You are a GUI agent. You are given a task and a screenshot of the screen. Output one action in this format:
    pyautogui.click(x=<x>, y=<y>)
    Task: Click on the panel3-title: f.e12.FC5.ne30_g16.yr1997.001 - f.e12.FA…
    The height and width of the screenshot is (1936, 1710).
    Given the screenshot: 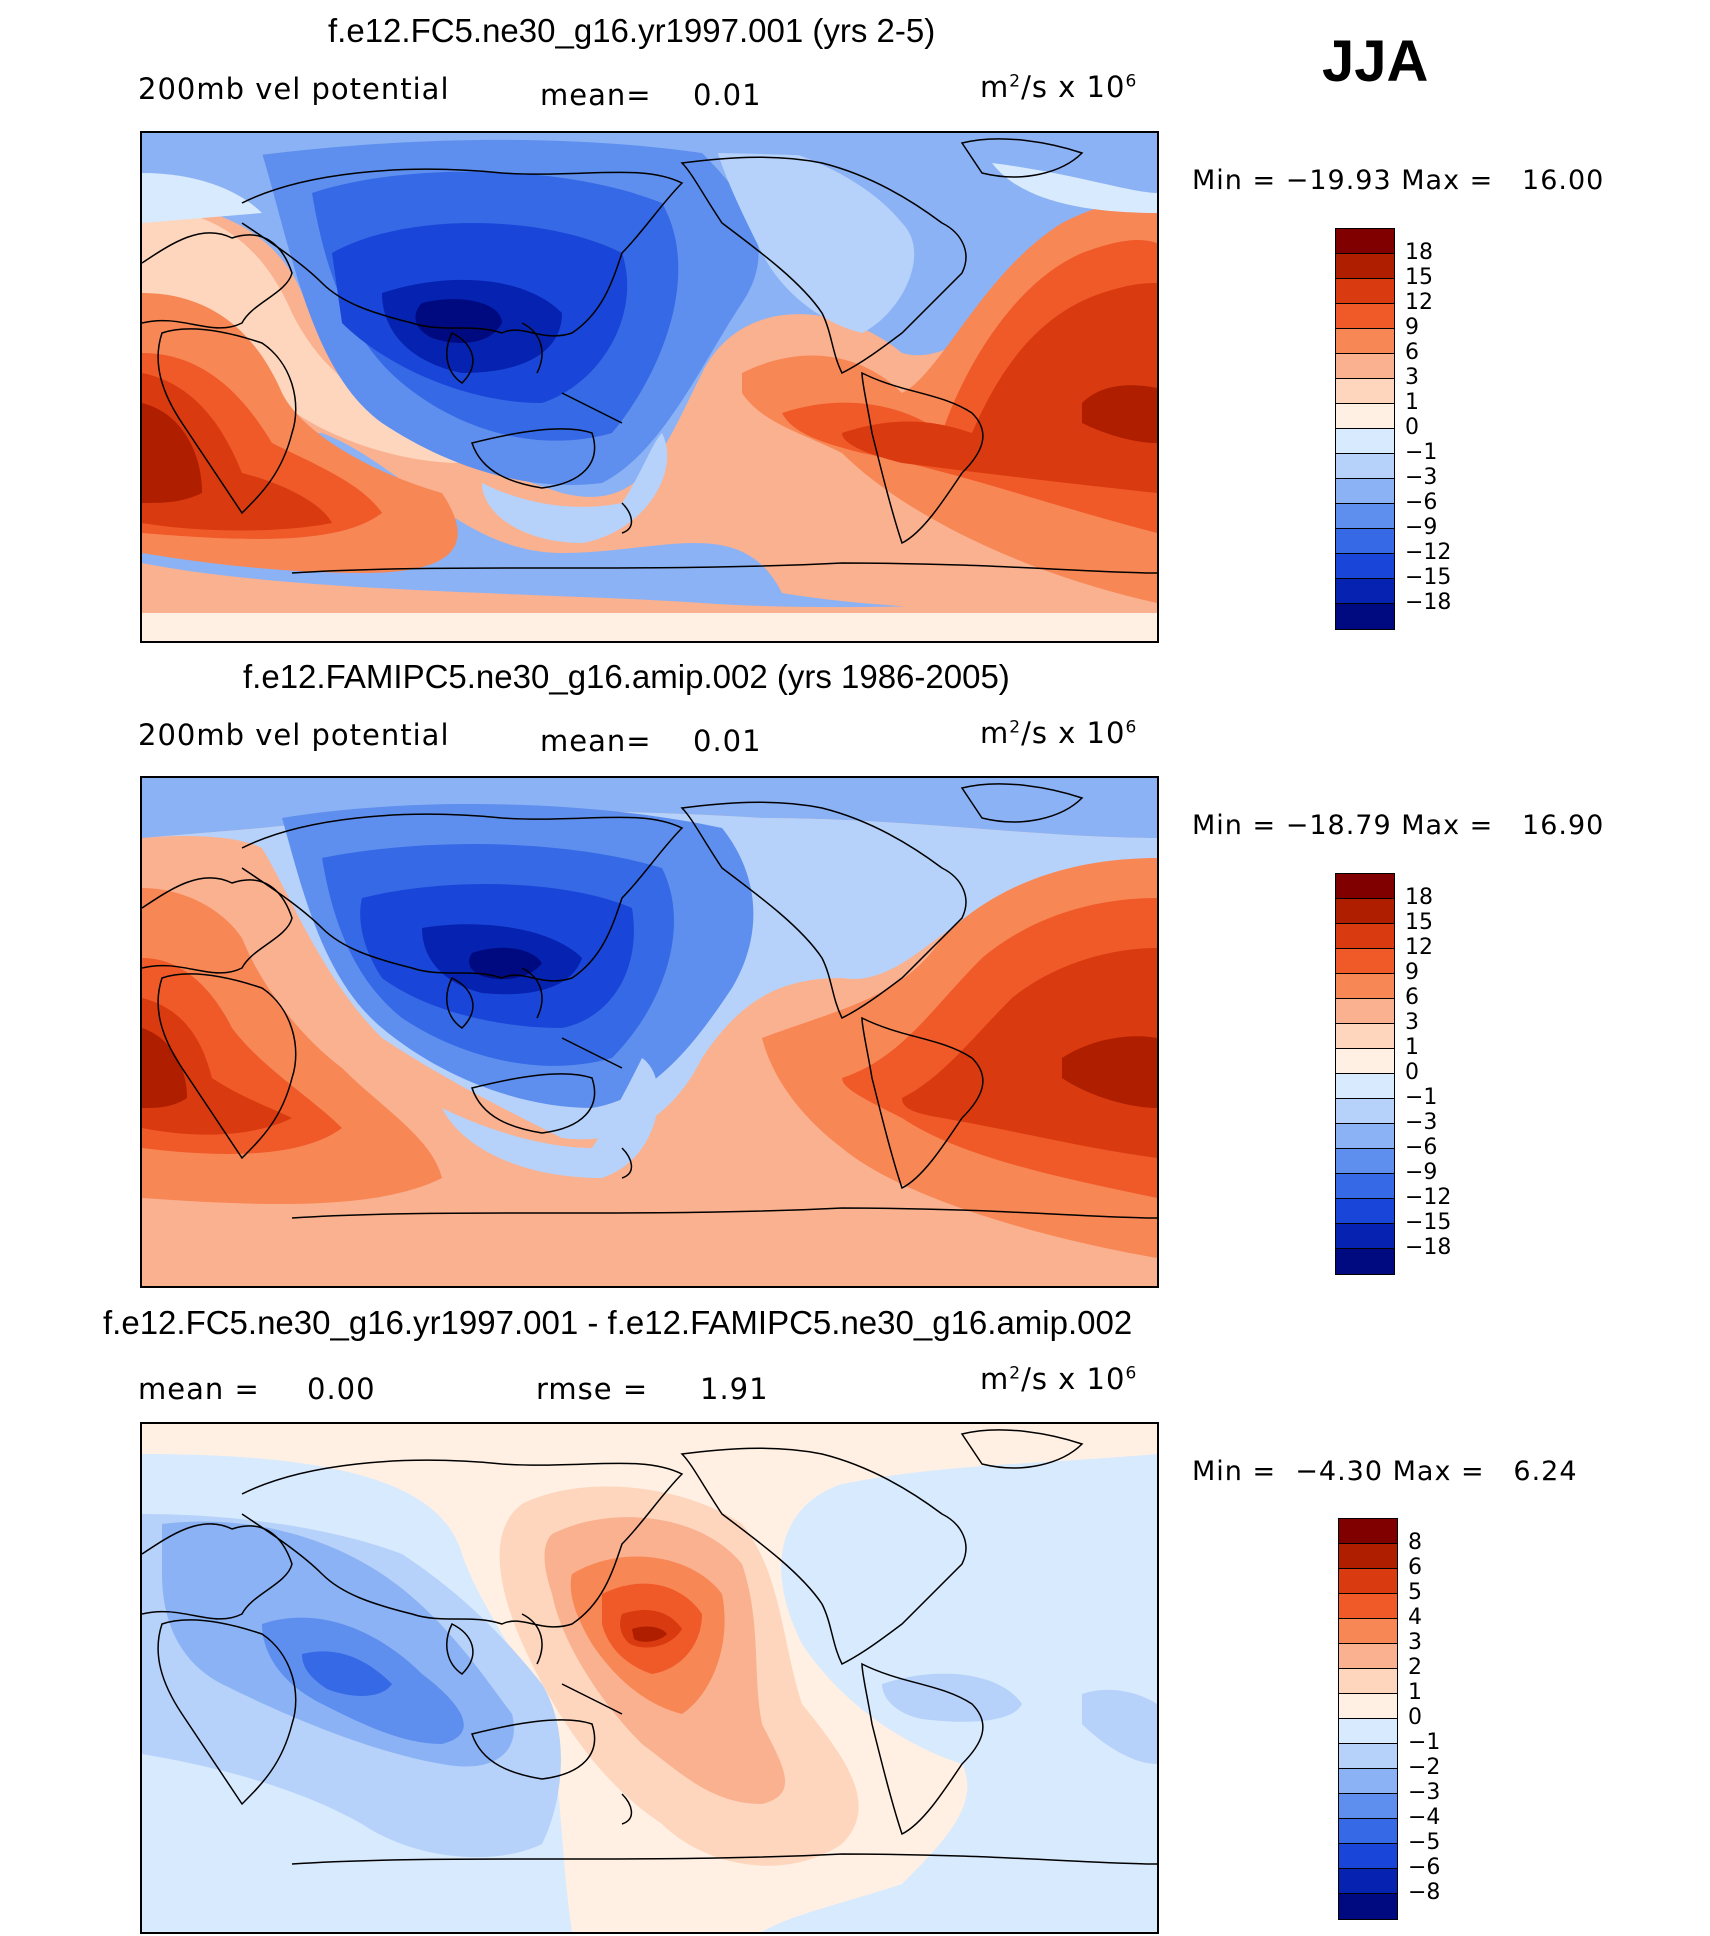 What is the action you would take?
    pyautogui.click(x=618, y=1322)
    